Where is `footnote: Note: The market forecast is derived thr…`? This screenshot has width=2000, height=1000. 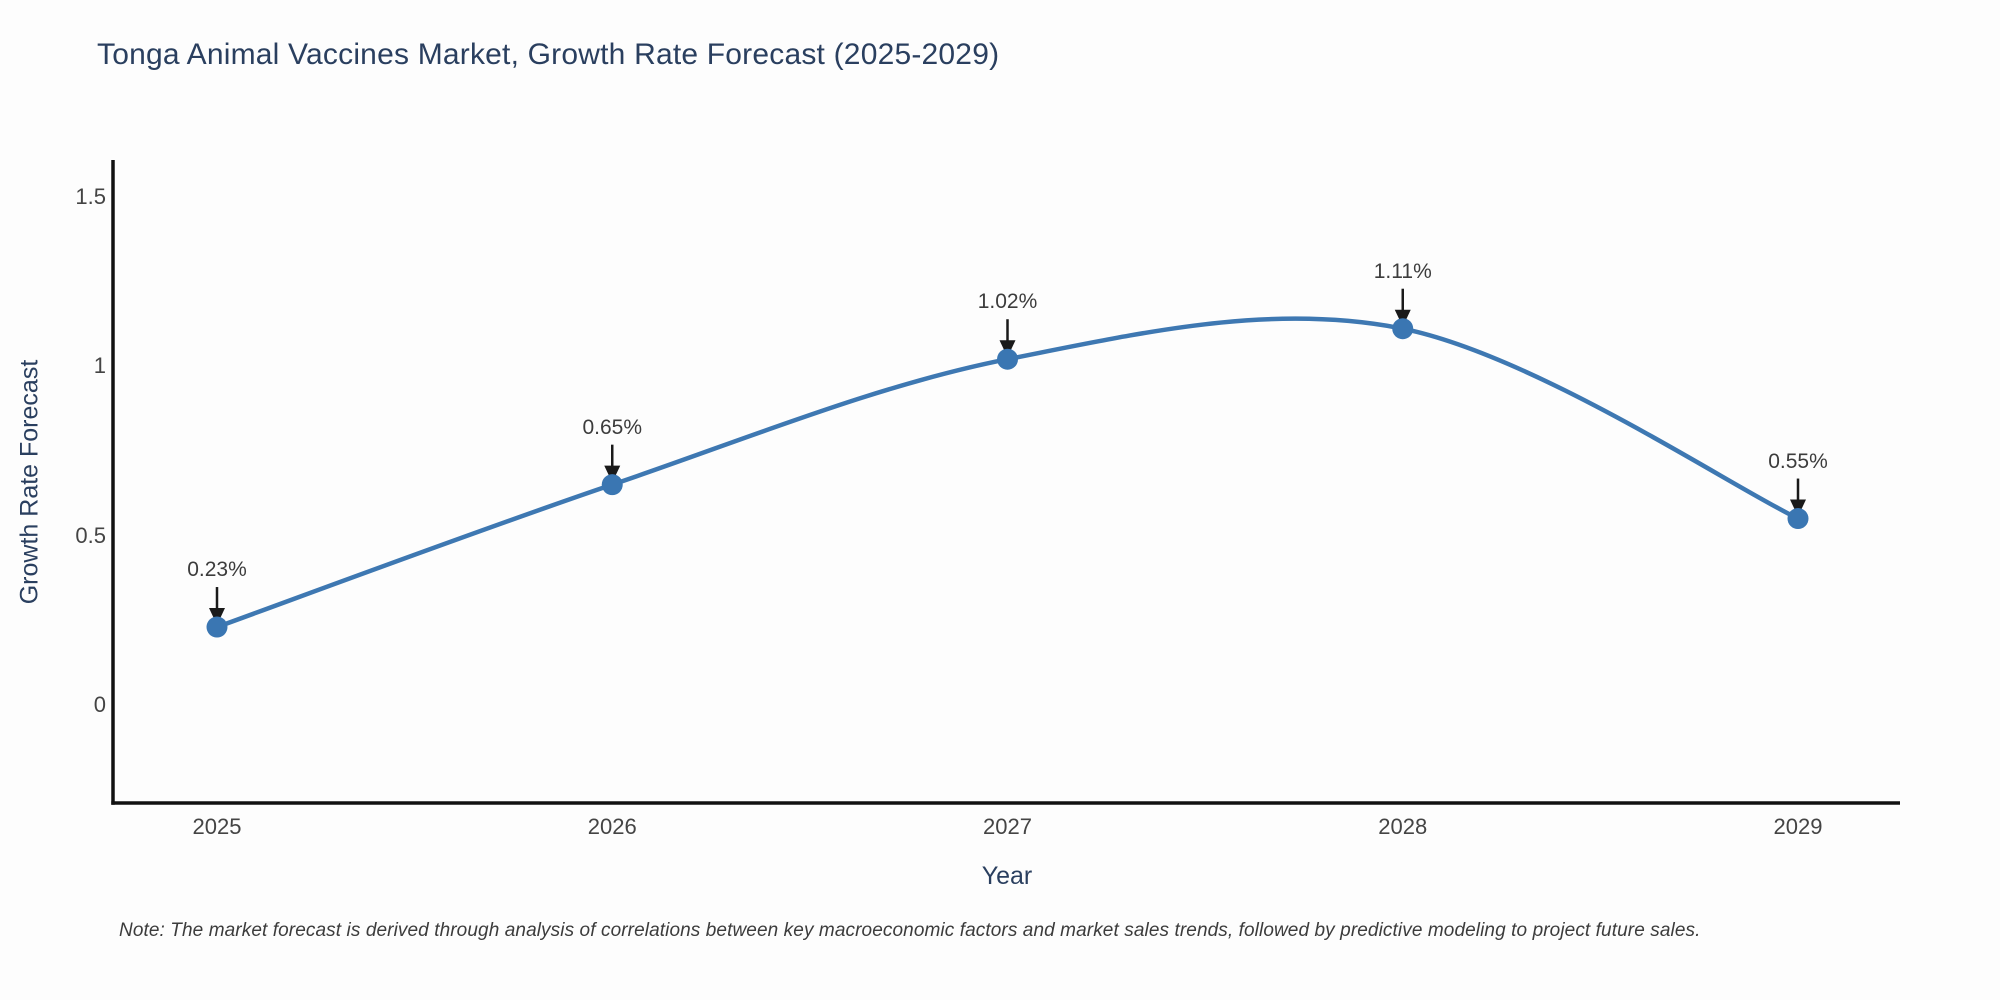 footnote: Note: The market forecast is derived thr… is located at coordinates (910, 930).